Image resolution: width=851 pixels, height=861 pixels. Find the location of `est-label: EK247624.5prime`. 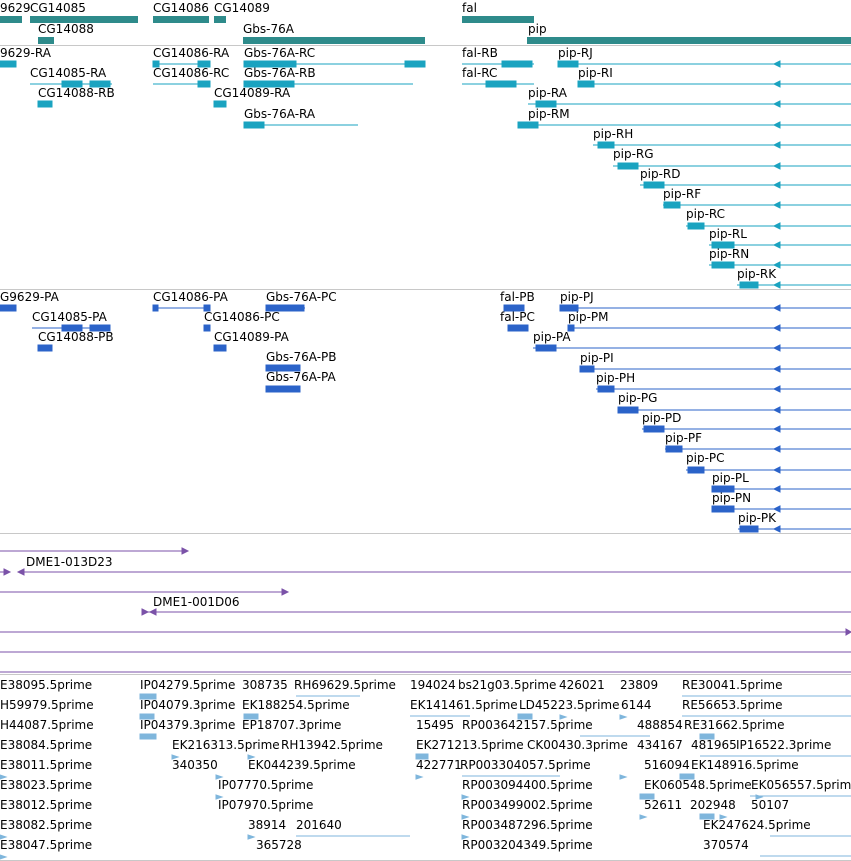

est-label: EK247624.5prime is located at coordinates (757, 825).